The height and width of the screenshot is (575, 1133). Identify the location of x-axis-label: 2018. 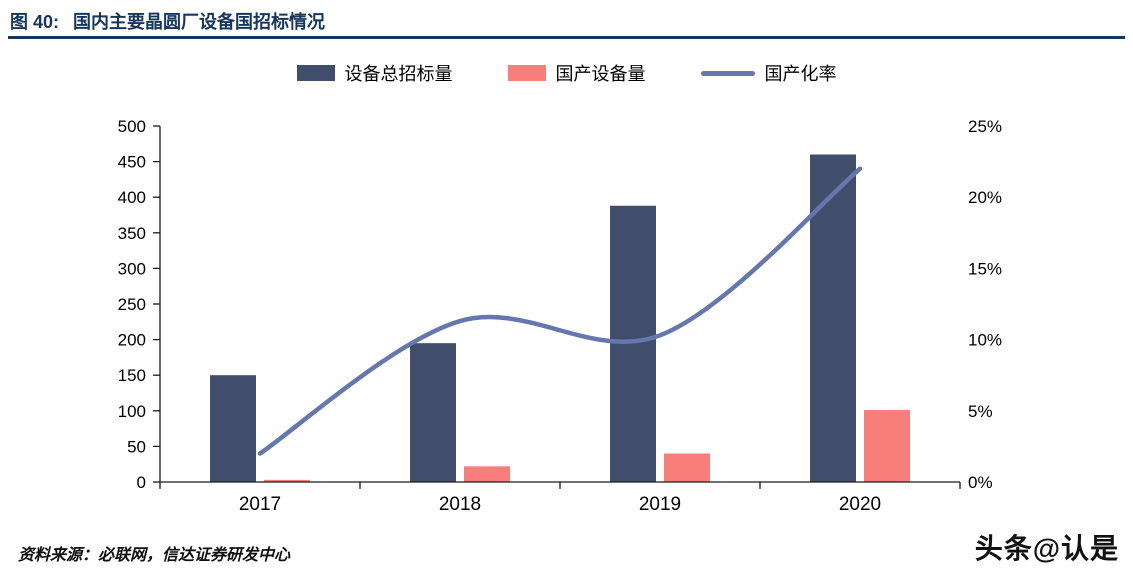
(460, 504).